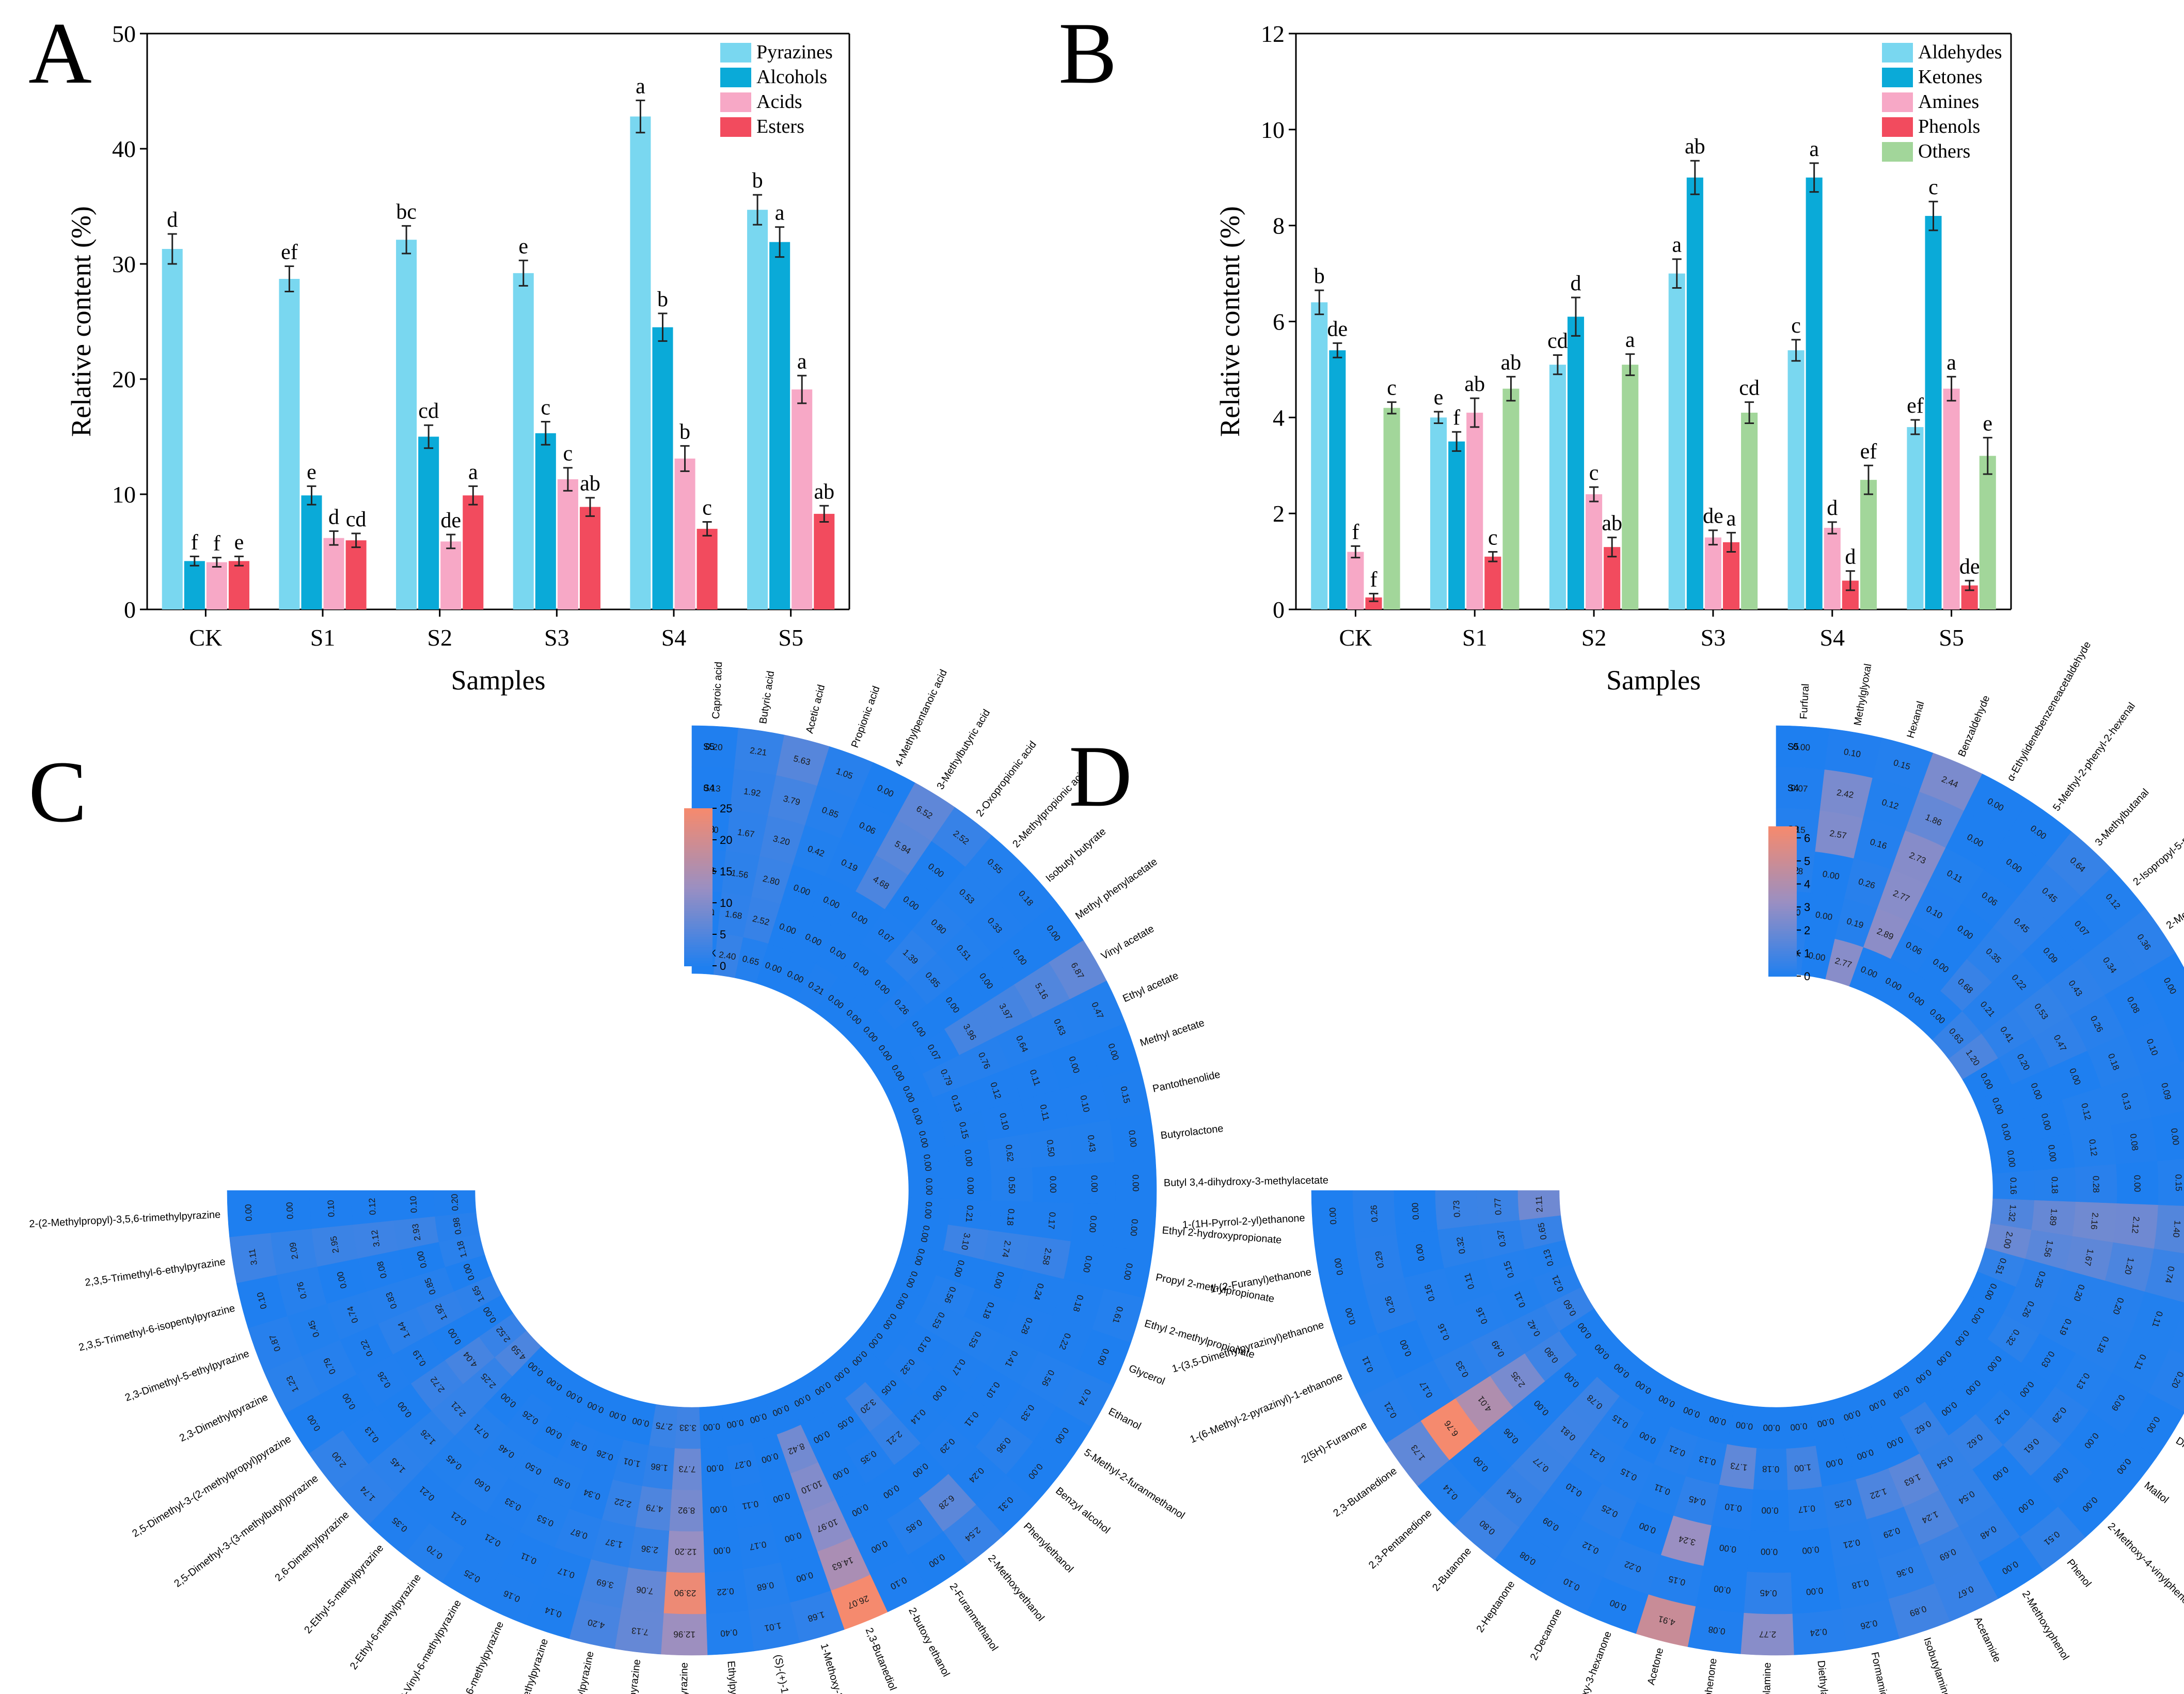  What do you see at coordinates (688, 1428) in the screenshot?
I see `panel-c-heat-value: 3.33` at bounding box center [688, 1428].